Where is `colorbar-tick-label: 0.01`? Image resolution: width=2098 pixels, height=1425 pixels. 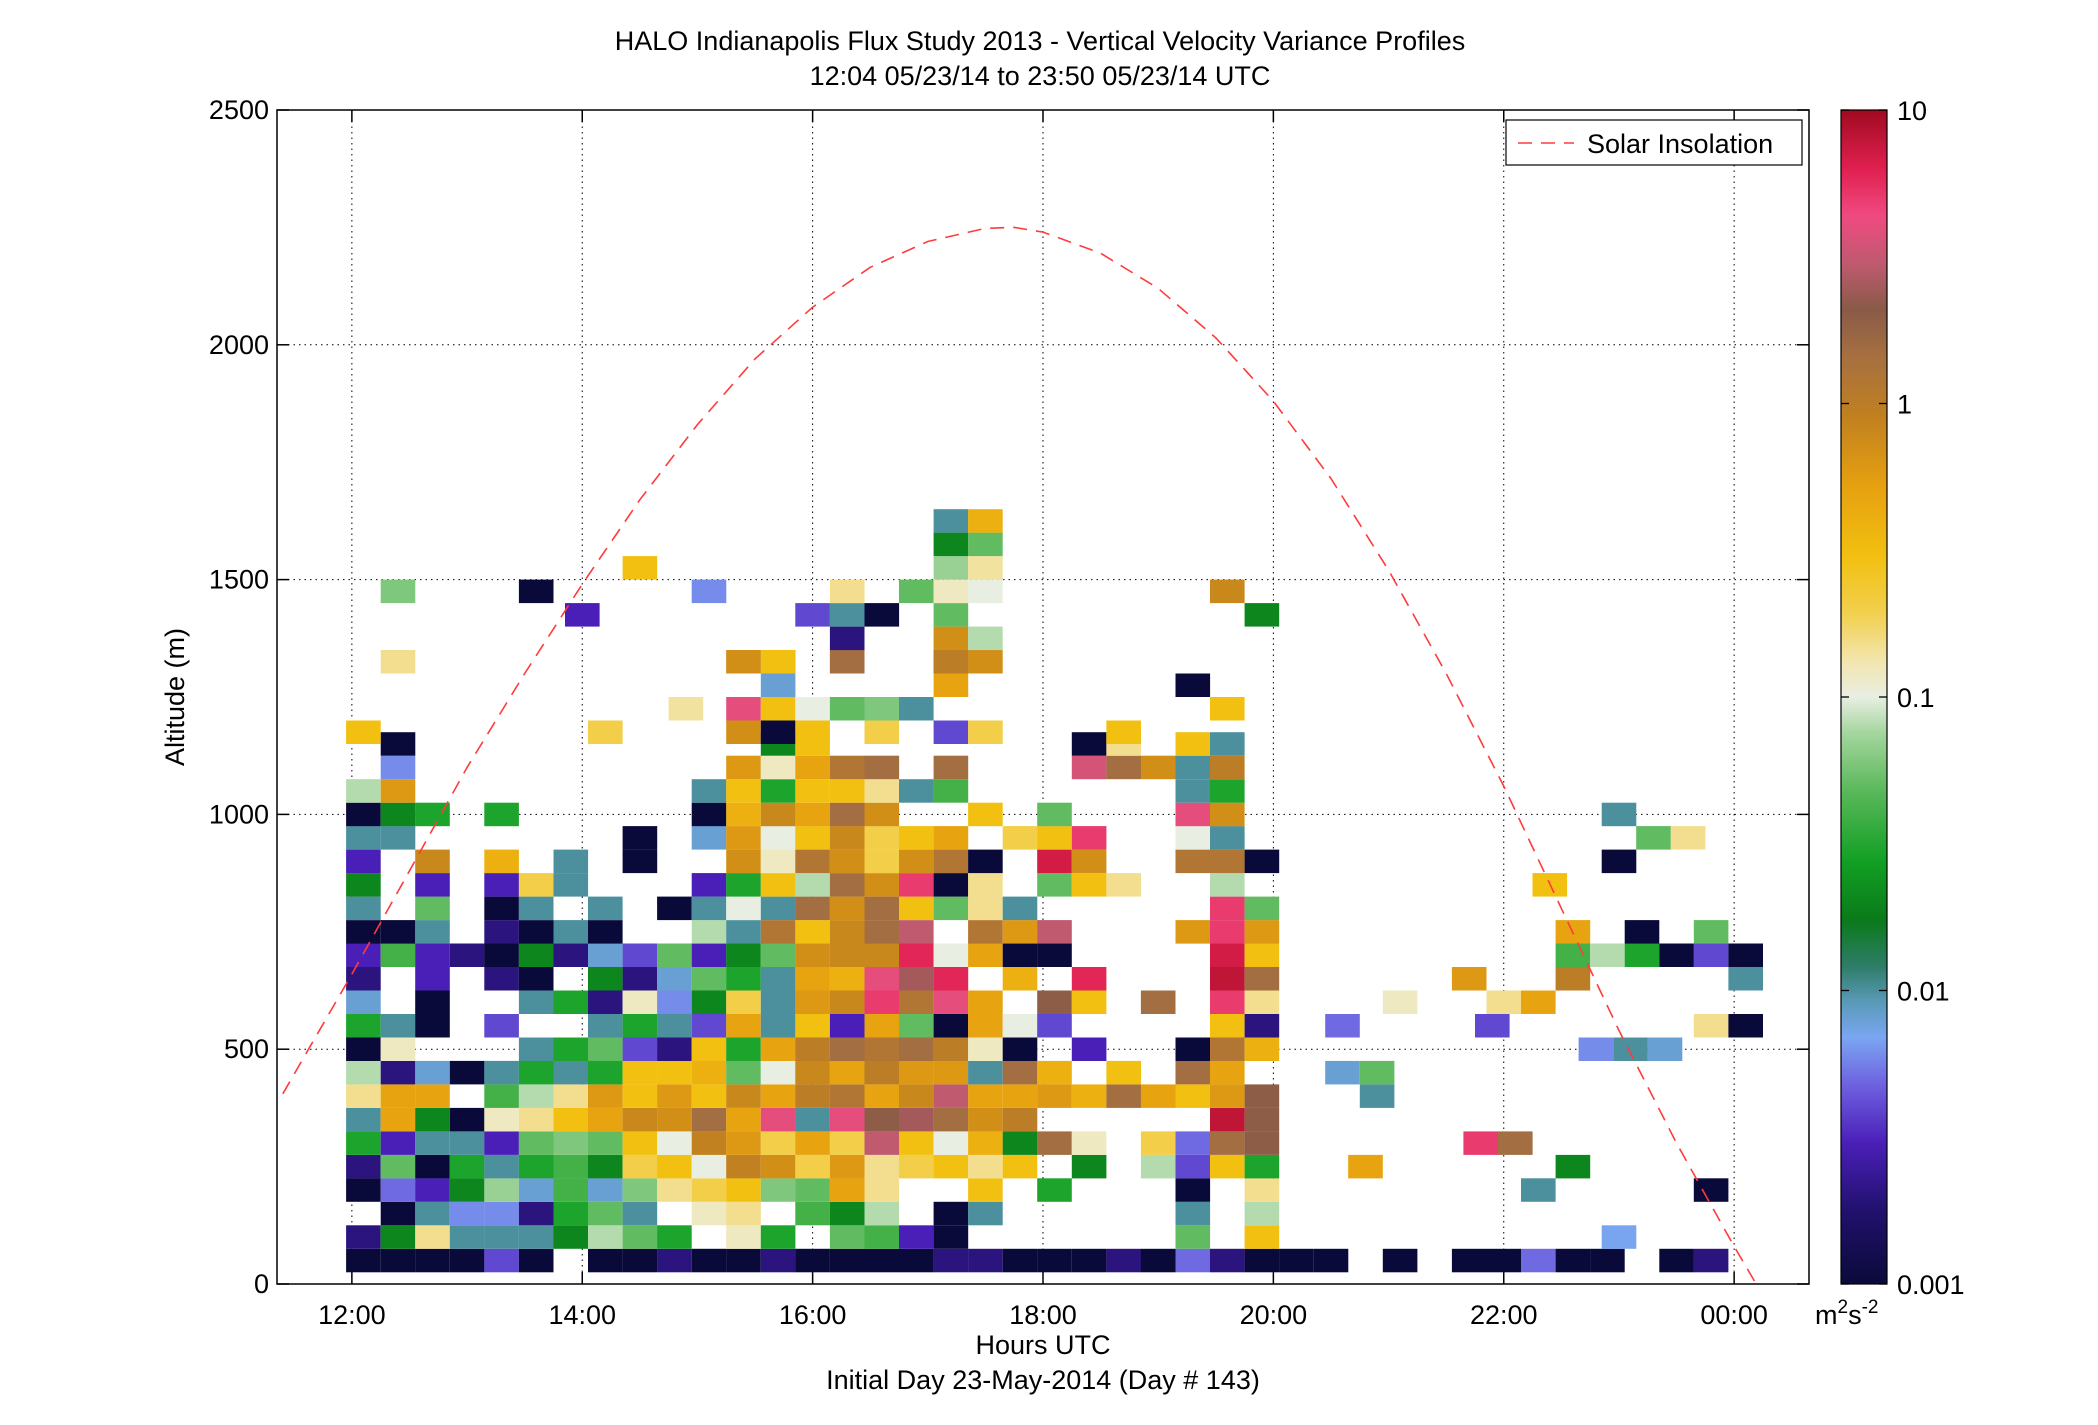
colorbar-tick-label: 0.01 is located at coordinates (1923, 992).